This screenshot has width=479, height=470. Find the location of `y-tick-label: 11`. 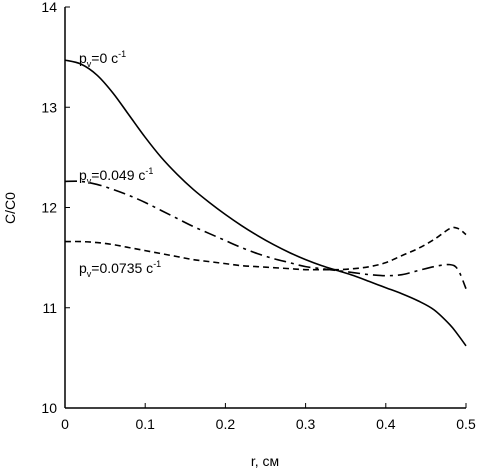

y-tick-label: 11 is located at coordinates (49, 308).